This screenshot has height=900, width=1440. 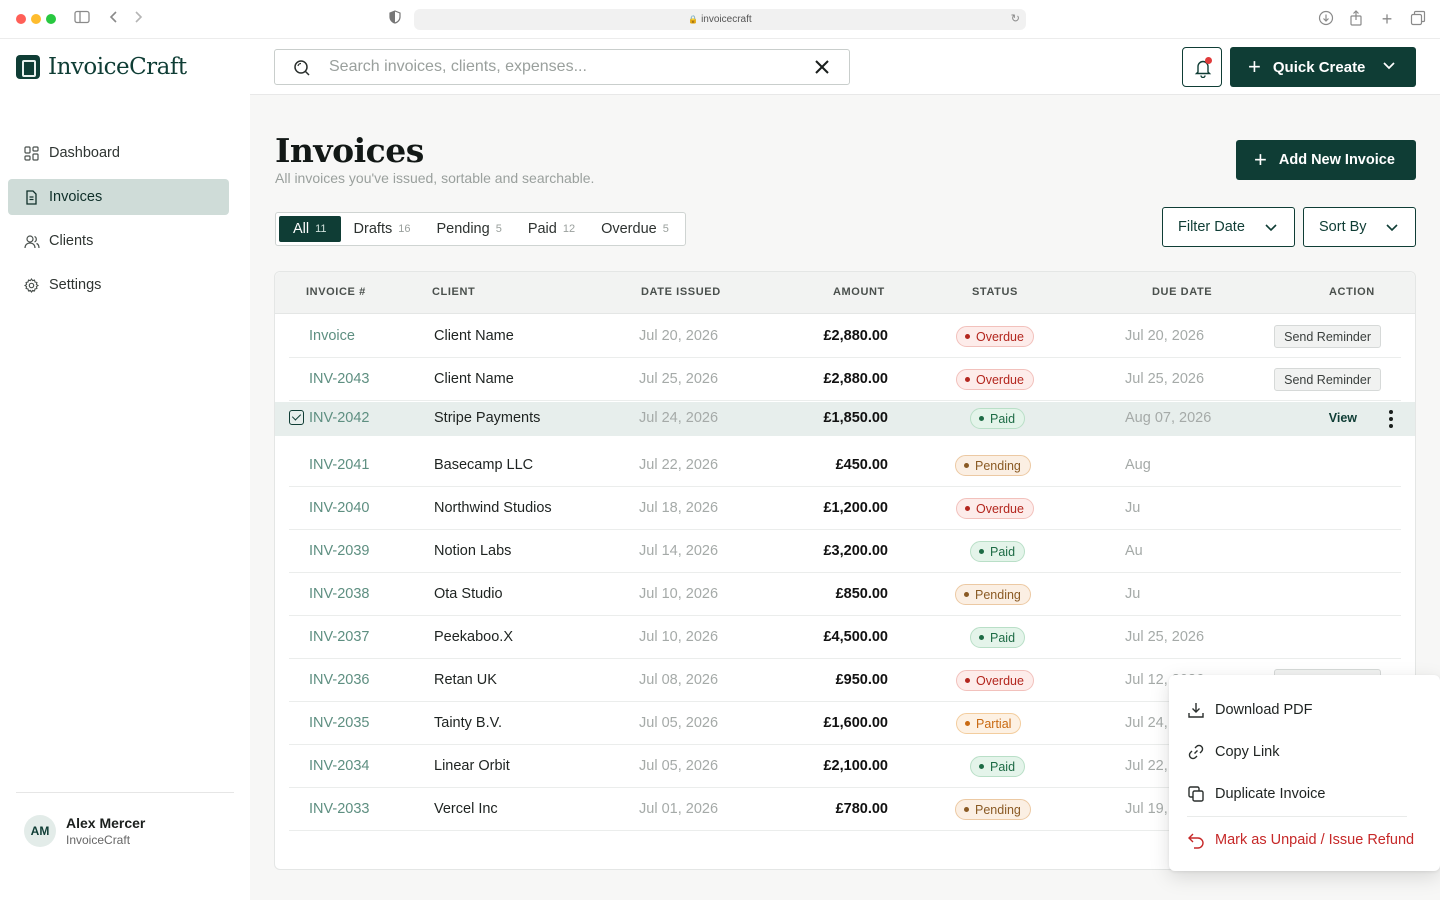 I want to click on notifications-button, so click(x=1202, y=67).